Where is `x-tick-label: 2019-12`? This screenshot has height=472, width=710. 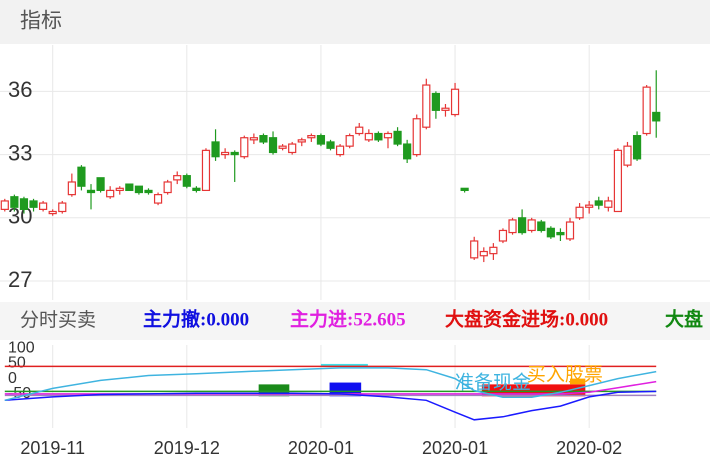
x-tick-label: 2019-12 is located at coordinates (187, 448).